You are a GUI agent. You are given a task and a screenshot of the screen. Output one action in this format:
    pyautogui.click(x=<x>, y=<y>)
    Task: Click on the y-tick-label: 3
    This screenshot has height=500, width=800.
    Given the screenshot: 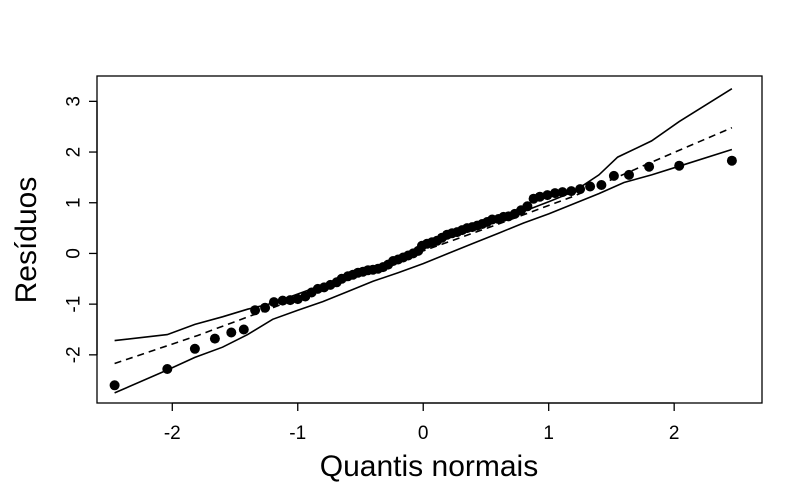 What is the action you would take?
    pyautogui.click(x=74, y=101)
    